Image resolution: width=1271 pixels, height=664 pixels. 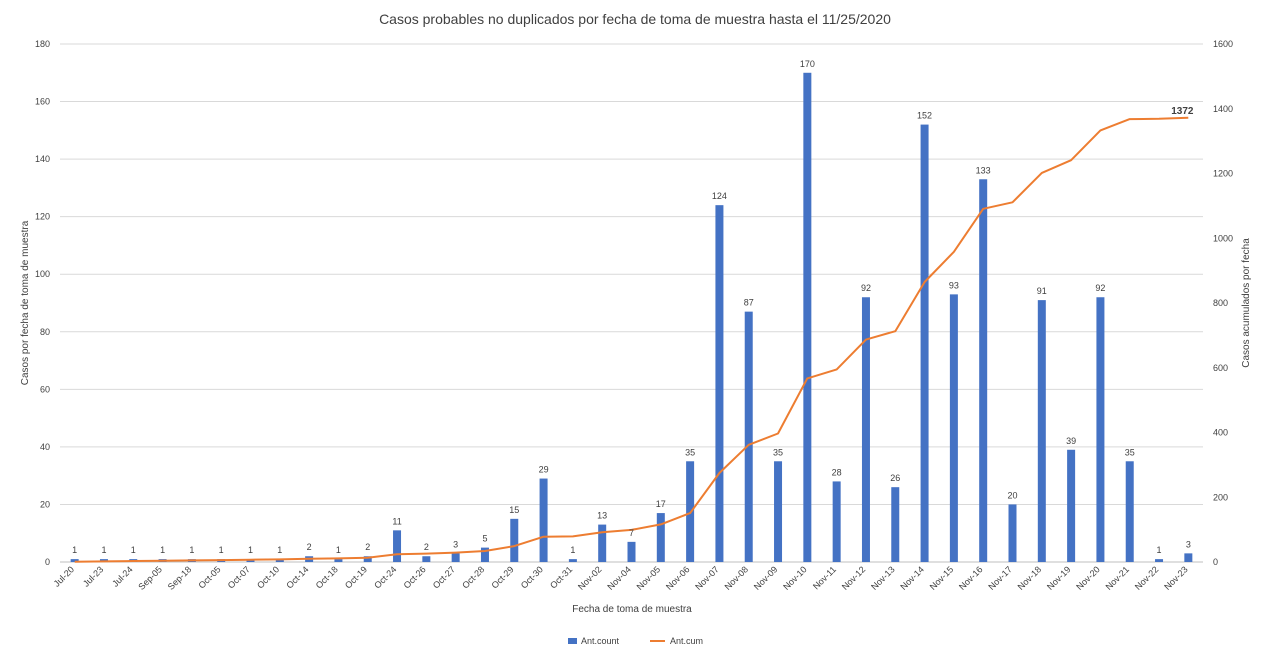 What do you see at coordinates (385, 577) in the screenshot?
I see `x-tick-label: Oct-24` at bounding box center [385, 577].